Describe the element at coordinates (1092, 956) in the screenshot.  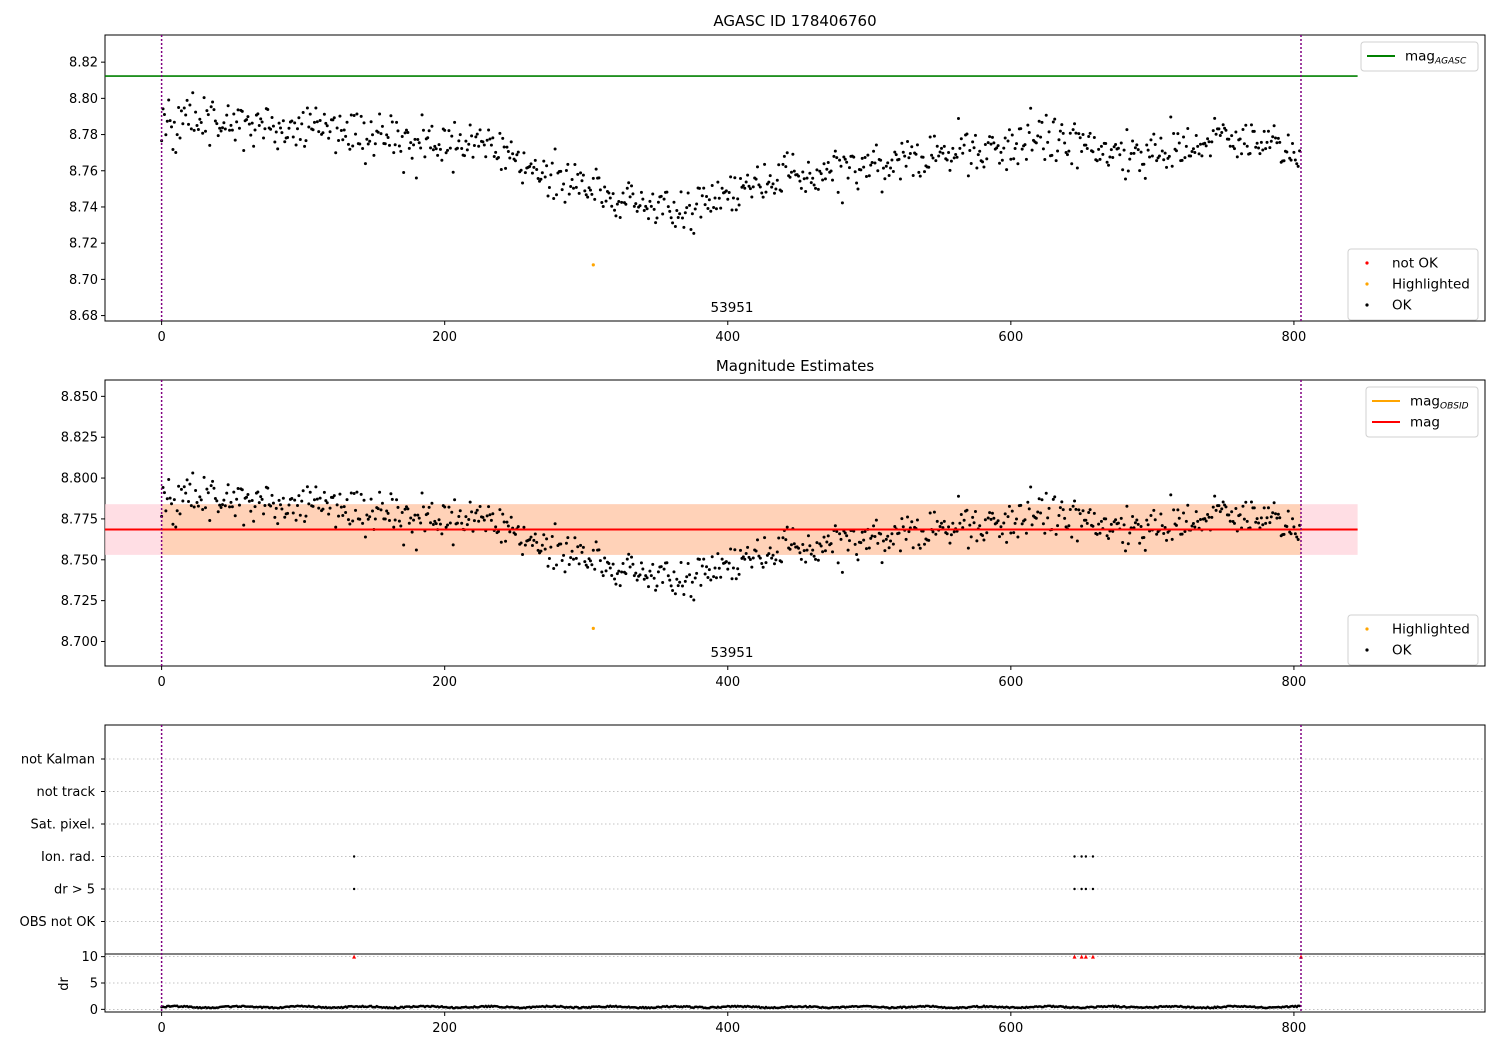
I see `dr-clipped-marker` at that location.